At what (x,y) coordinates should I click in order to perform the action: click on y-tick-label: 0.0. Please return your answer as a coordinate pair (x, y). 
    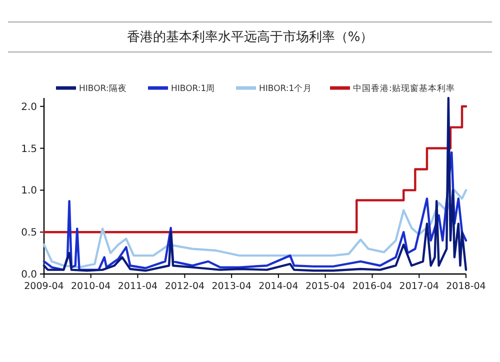
    Looking at the image, I should click on (29, 275).